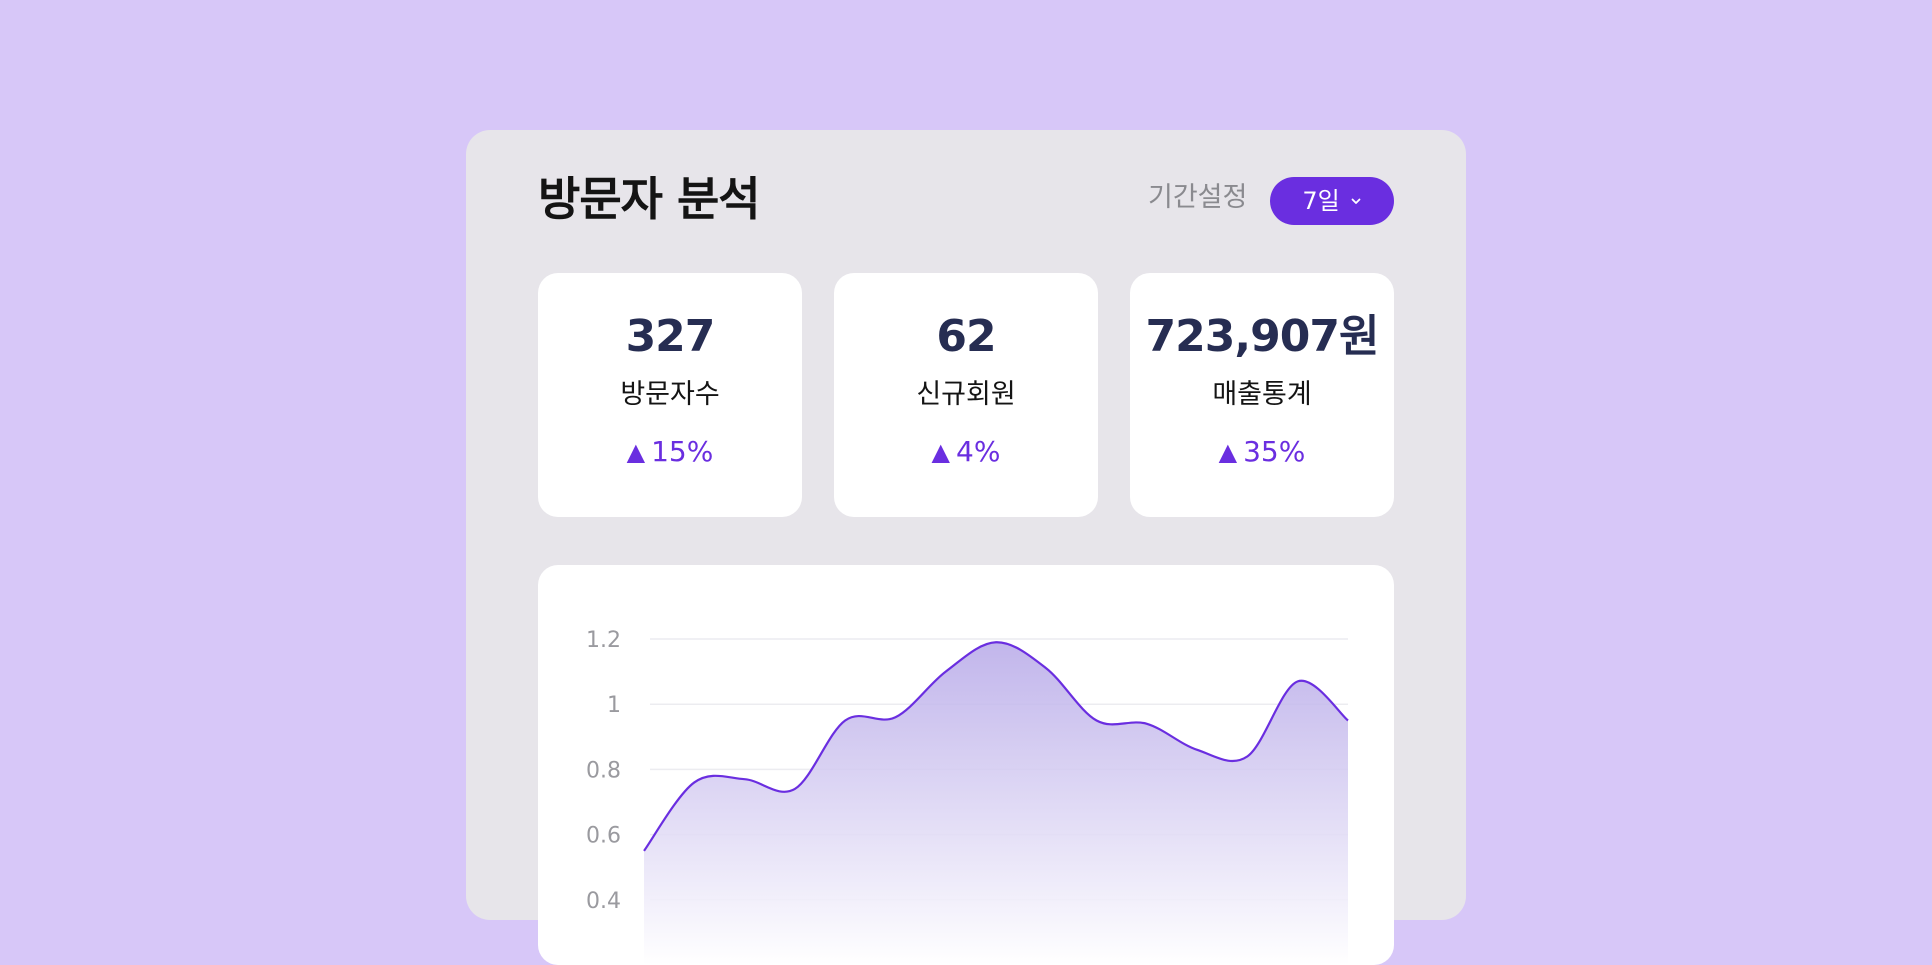 Image resolution: width=1932 pixels, height=965 pixels. I want to click on stat-change-value: 35%, so click(1274, 451).